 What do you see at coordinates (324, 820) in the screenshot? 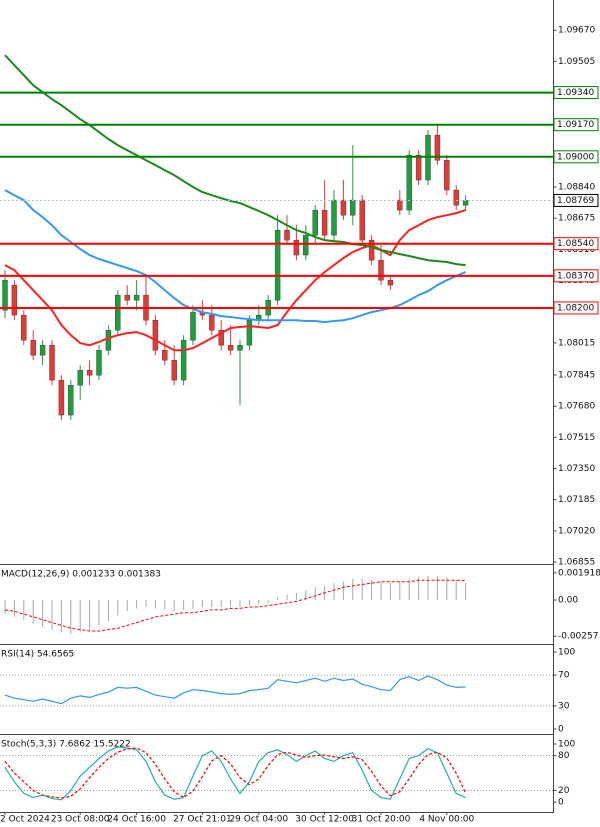
I see `x-tick-label: 30 Oct 12:00` at bounding box center [324, 820].